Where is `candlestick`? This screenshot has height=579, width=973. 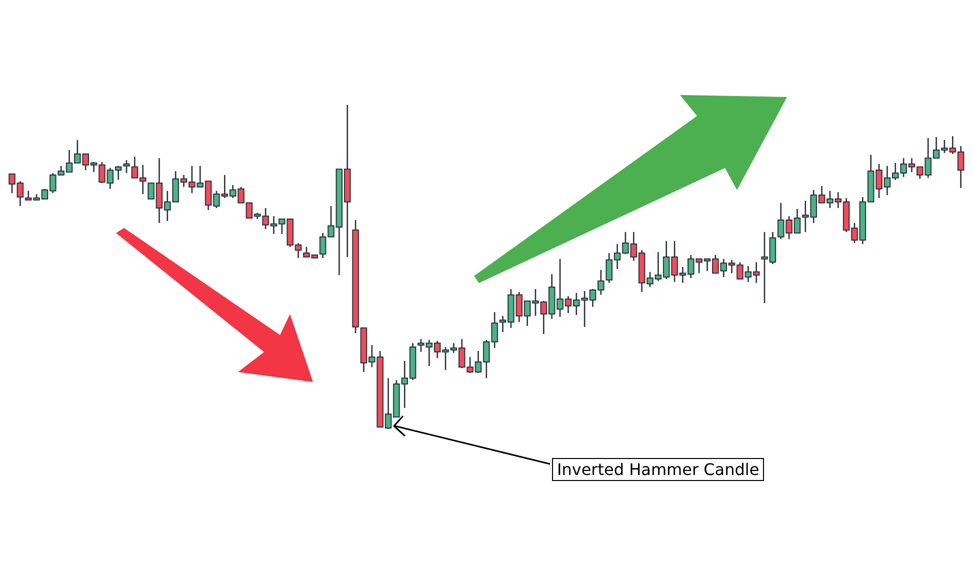
candlestick is located at coordinates (126, 166).